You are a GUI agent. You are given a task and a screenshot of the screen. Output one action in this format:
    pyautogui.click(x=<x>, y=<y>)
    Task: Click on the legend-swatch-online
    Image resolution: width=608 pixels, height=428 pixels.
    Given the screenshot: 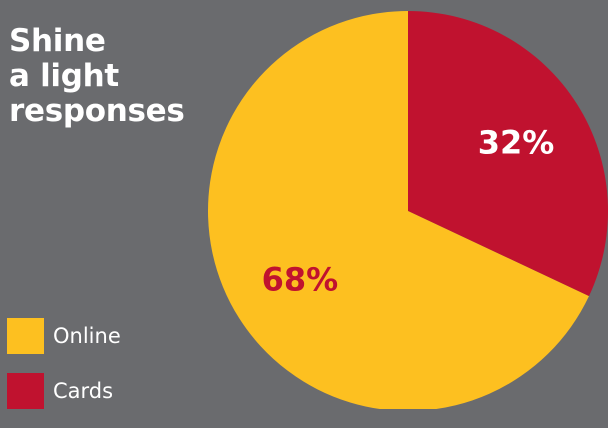 What is the action you would take?
    pyautogui.click(x=25, y=336)
    